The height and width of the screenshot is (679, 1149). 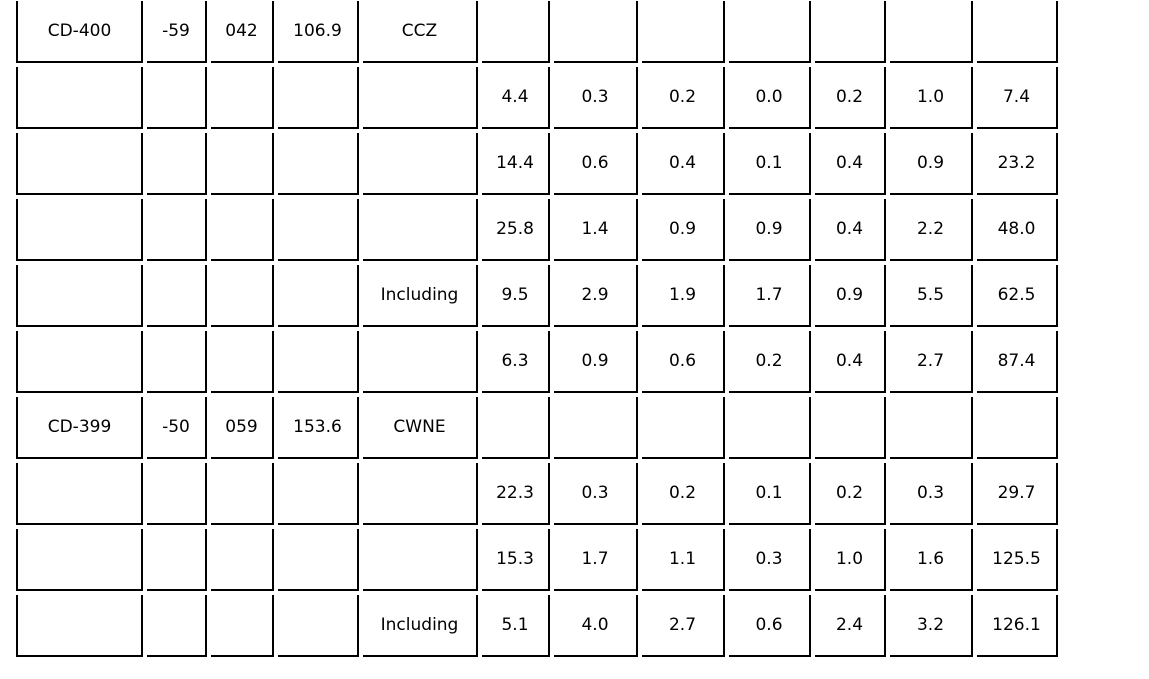 I want to click on table-cell: 2.2, so click(x=931, y=230).